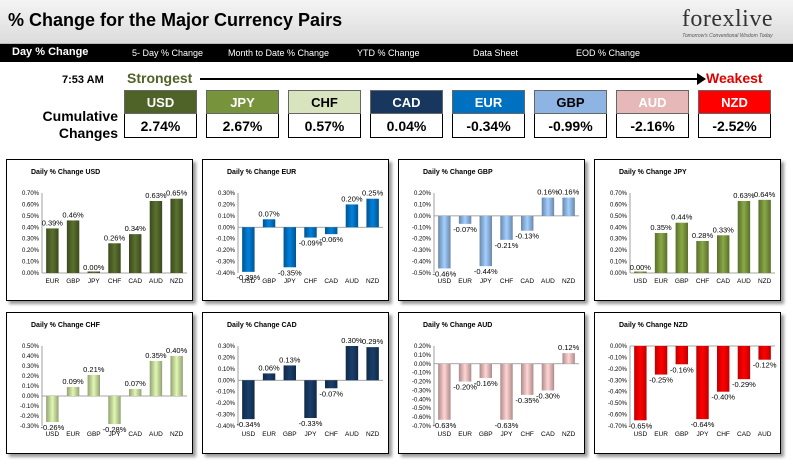 This screenshot has width=793, height=464. Describe the element at coordinates (136, 228) in the screenshot. I see `data-label: 0.34%` at that location.